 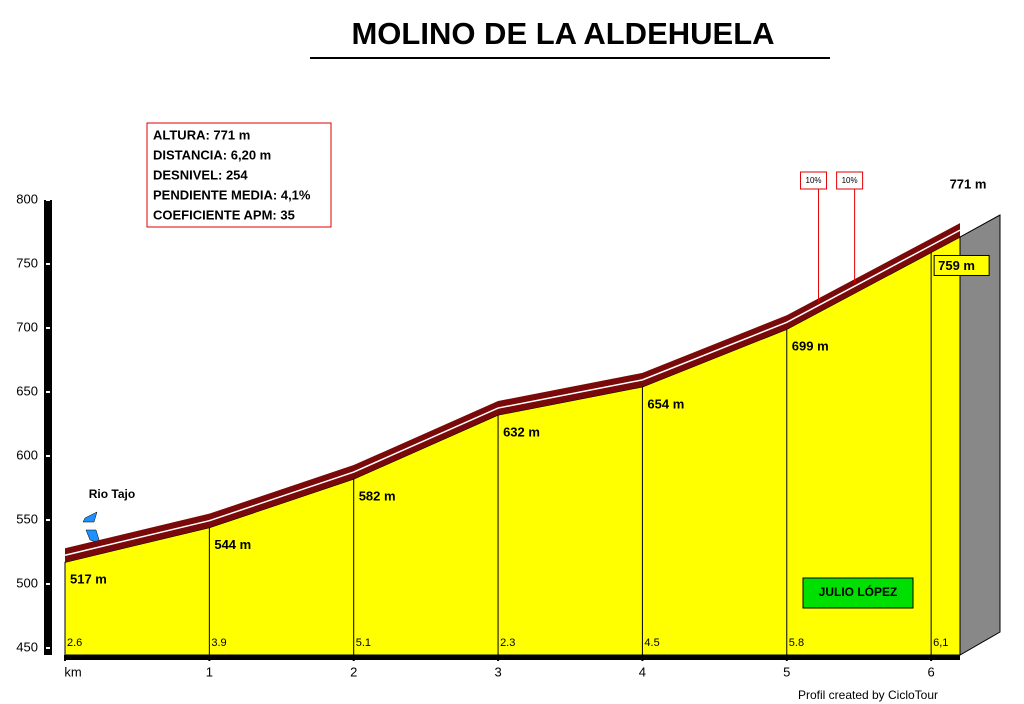 What do you see at coordinates (562, 33) in the screenshot?
I see `chart-title: MOLINO DE LA ALDEHUELA` at bounding box center [562, 33].